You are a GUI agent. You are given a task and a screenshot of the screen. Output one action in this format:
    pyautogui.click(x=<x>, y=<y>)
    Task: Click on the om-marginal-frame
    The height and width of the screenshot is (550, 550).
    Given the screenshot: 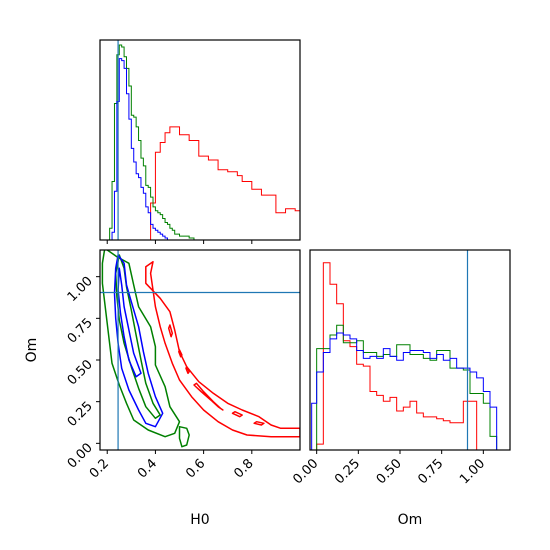 What is the action you would take?
    pyautogui.click(x=410, y=350)
    